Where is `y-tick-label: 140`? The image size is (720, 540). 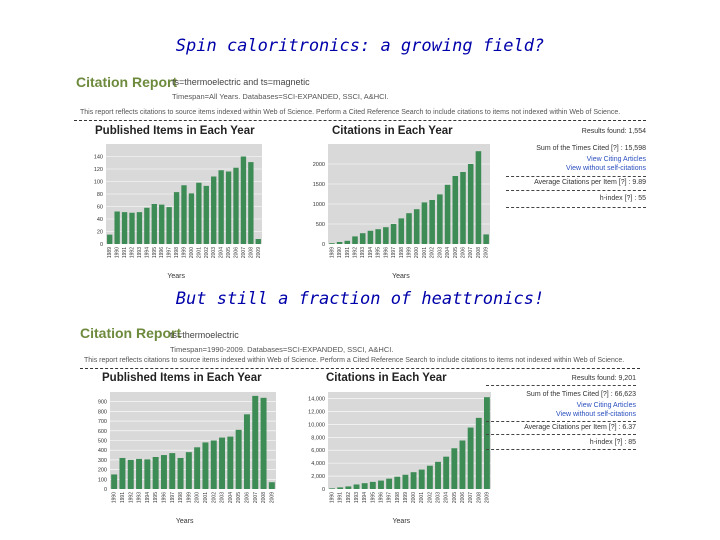 y-tick-label: 140 is located at coordinates (98, 158).